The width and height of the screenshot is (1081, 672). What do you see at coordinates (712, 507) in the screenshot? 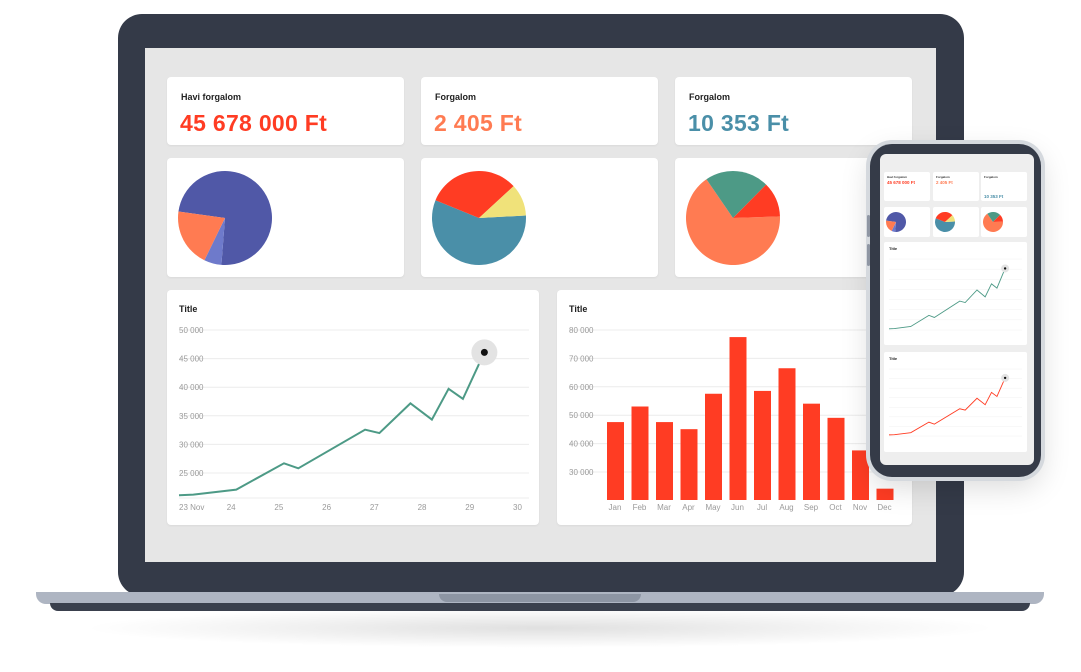
I see `x-tick-label: May` at bounding box center [712, 507].